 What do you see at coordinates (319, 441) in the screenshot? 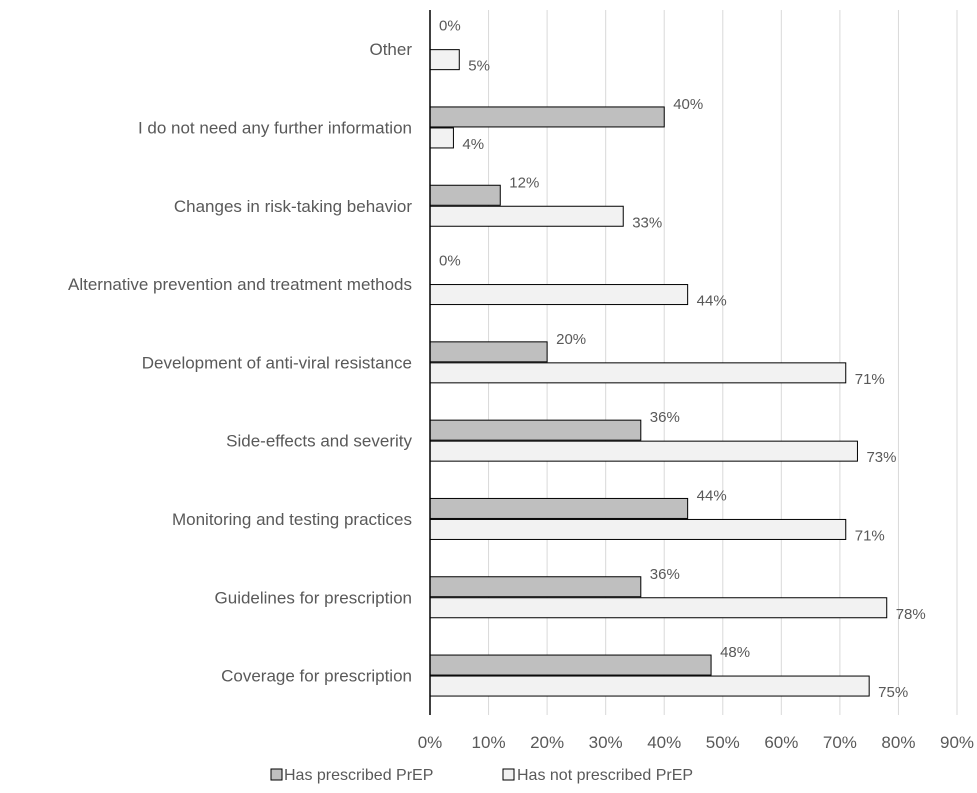
I see `category-label: Side-effects and severity` at bounding box center [319, 441].